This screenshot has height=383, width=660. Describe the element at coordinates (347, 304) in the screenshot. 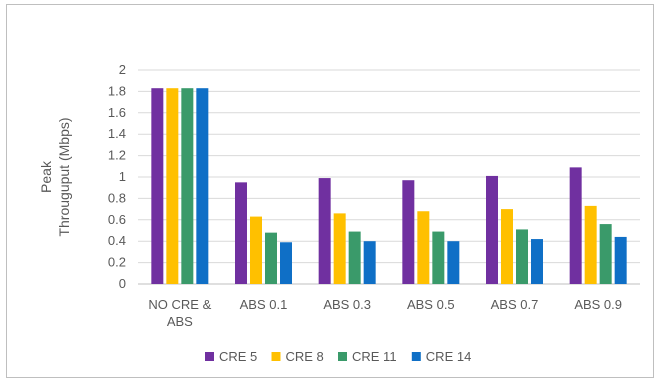

I see `x-tick-label: ABS 0.3` at that location.